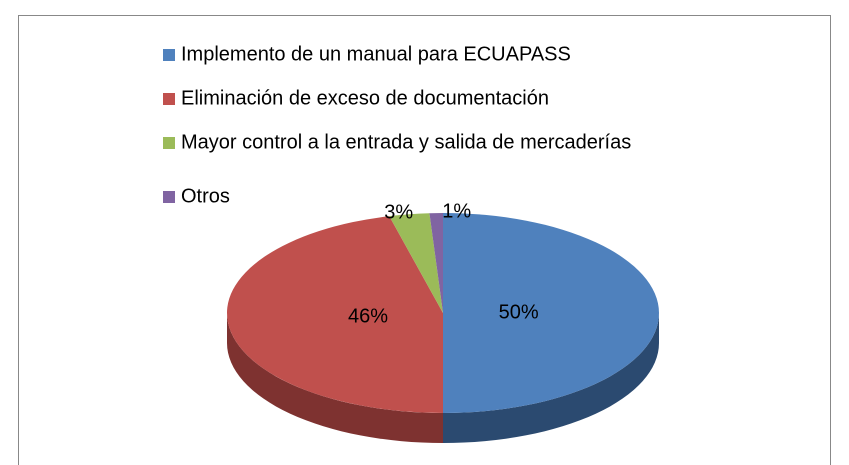 This screenshot has width=849, height=465. What do you see at coordinates (365, 98) in the screenshot?
I see `legend-label: Eliminación de exceso de documentación` at bounding box center [365, 98].